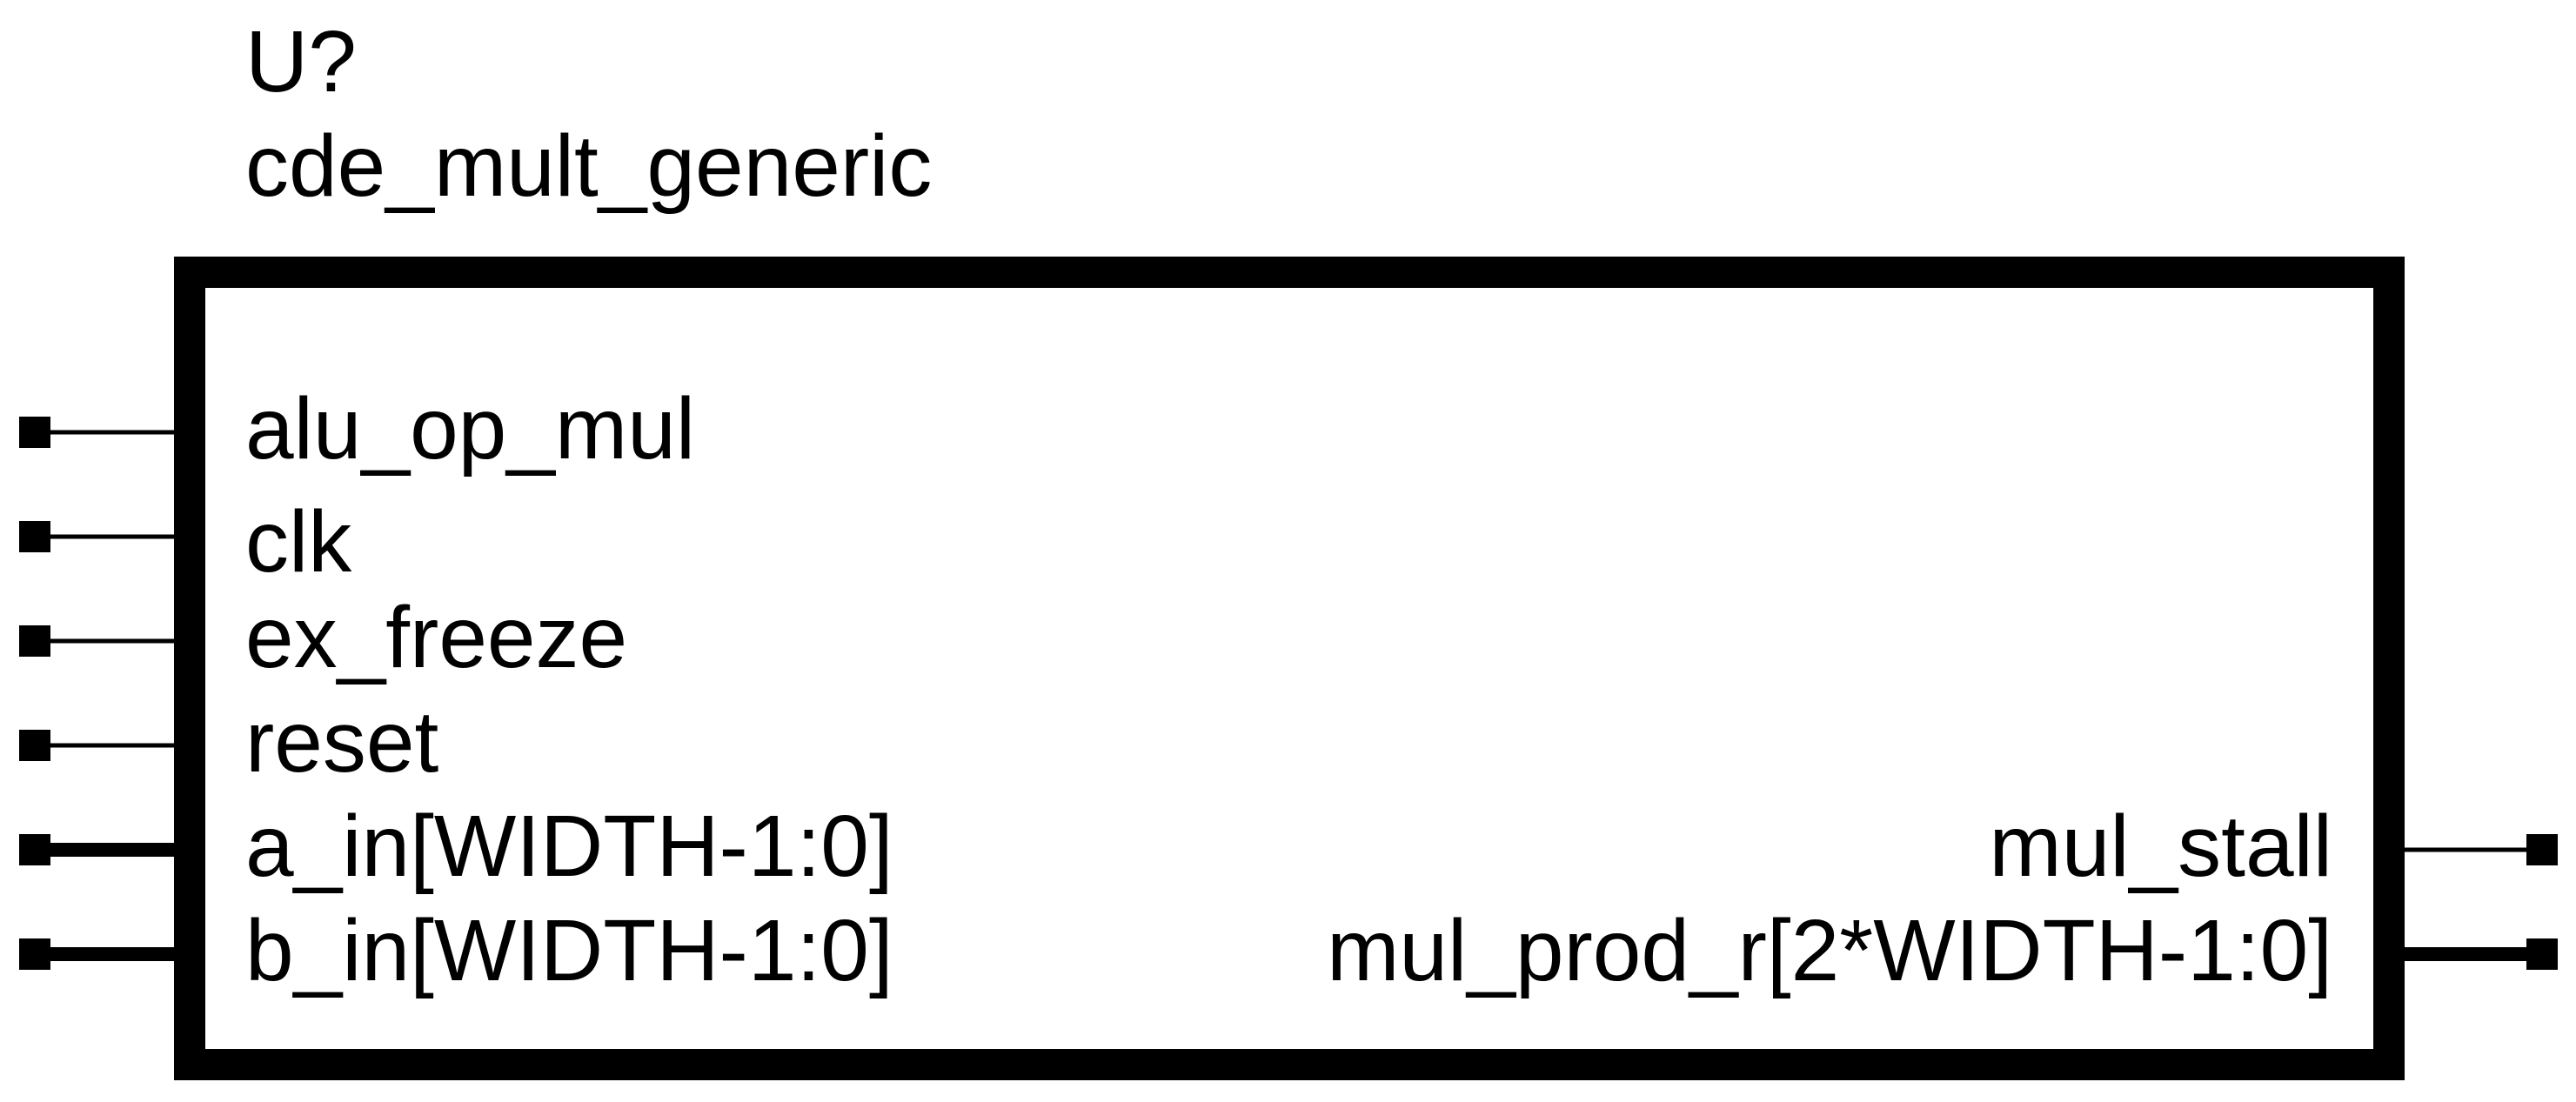  I want to click on left-port-b-in: b_in[WIDTH-1:0], so click(456, 950).